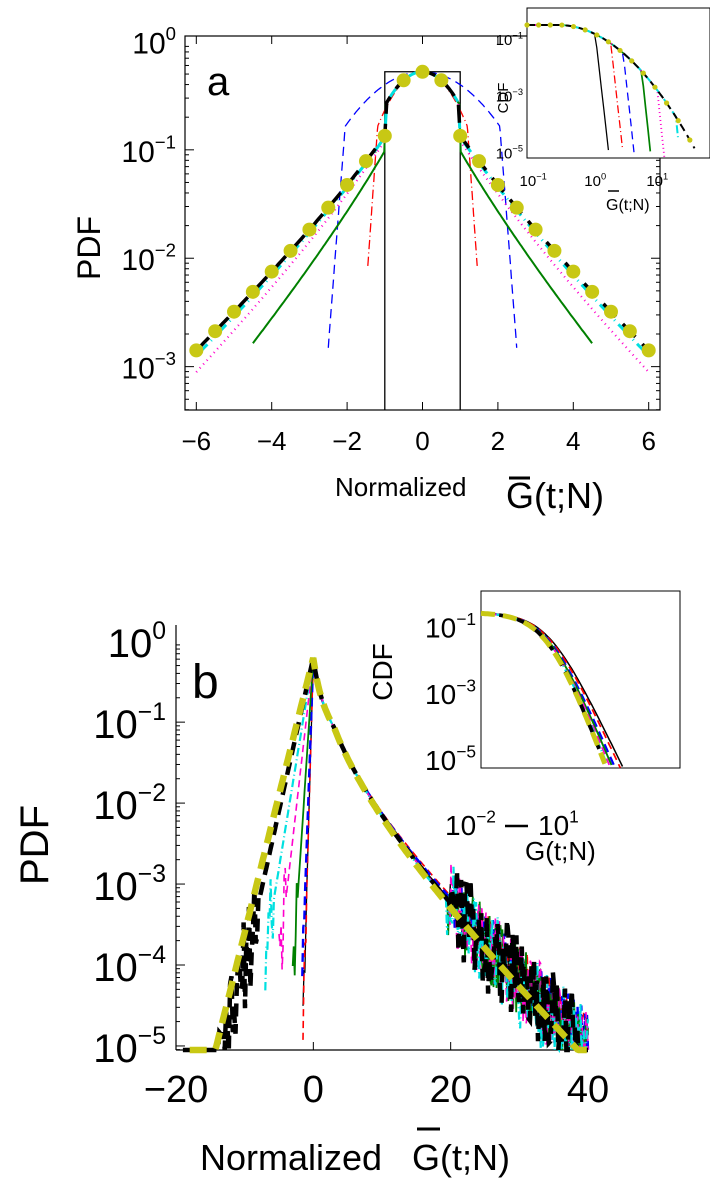 Image resolution: width=710 pixels, height=1180 pixels. Describe the element at coordinates (148, 367) in the screenshot. I see `panel-a-y-tick-label: 10⁻³` at that location.